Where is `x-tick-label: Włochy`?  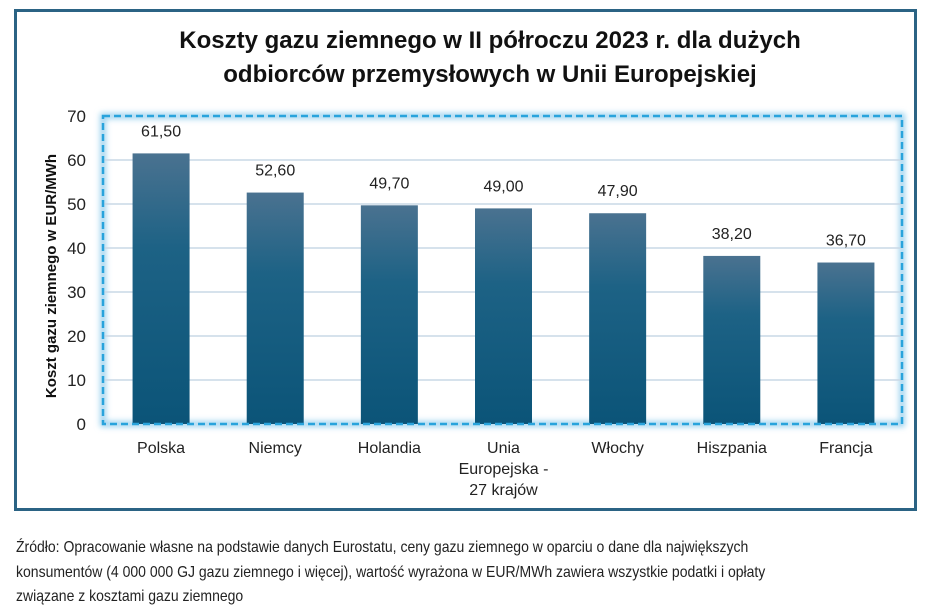
x-tick-label: Włochy is located at coordinates (617, 448).